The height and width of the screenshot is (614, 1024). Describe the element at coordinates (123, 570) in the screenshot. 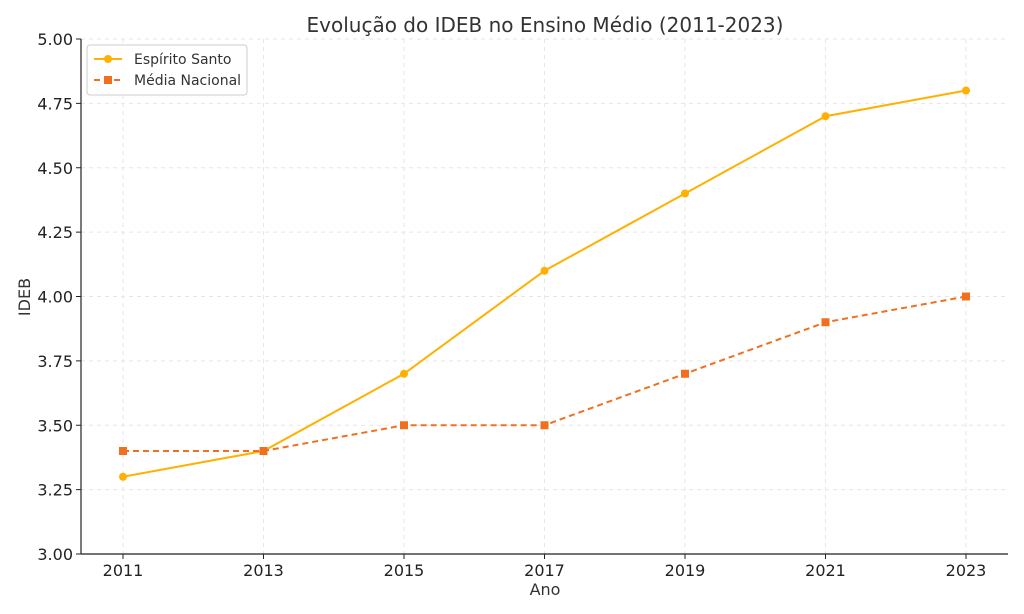

I see `x-tick-label: 2011` at that location.